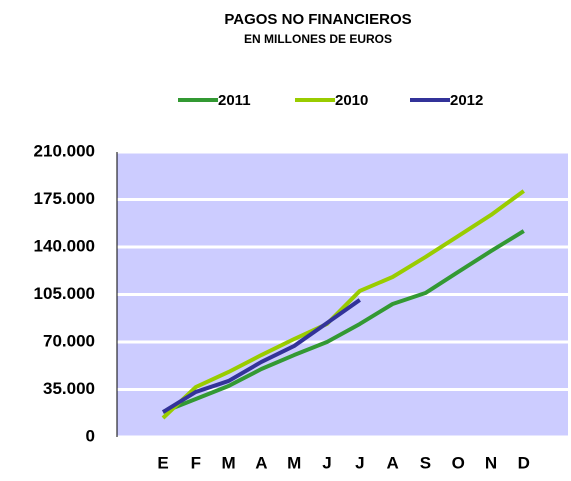  What do you see at coordinates (234, 100) in the screenshot?
I see `legend-label: 2011` at bounding box center [234, 100].